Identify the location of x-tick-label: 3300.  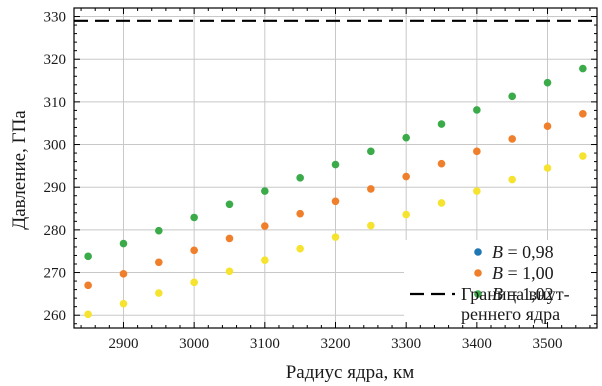
(406, 344).